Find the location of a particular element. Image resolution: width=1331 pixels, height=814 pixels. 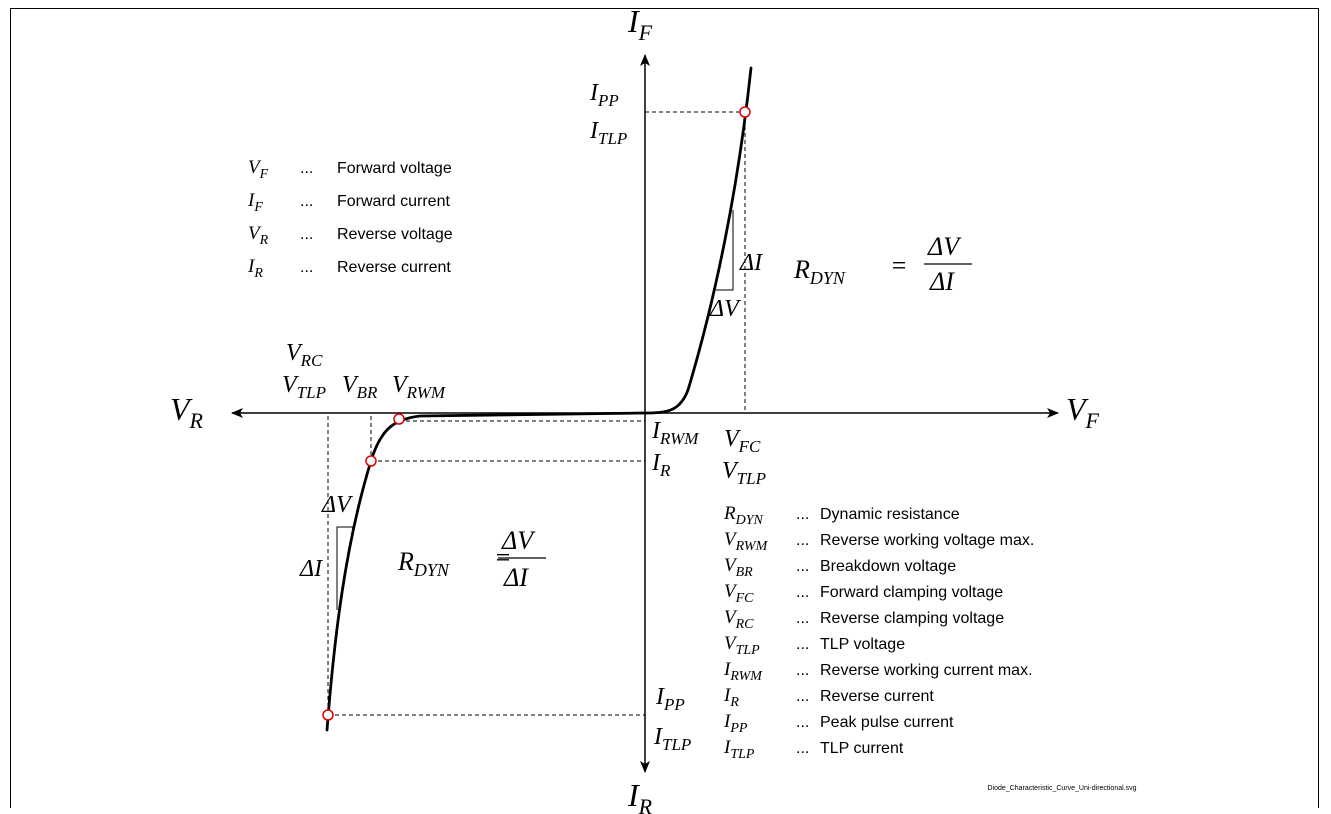

legend-top-item-description: Forward current is located at coordinates (393, 201).